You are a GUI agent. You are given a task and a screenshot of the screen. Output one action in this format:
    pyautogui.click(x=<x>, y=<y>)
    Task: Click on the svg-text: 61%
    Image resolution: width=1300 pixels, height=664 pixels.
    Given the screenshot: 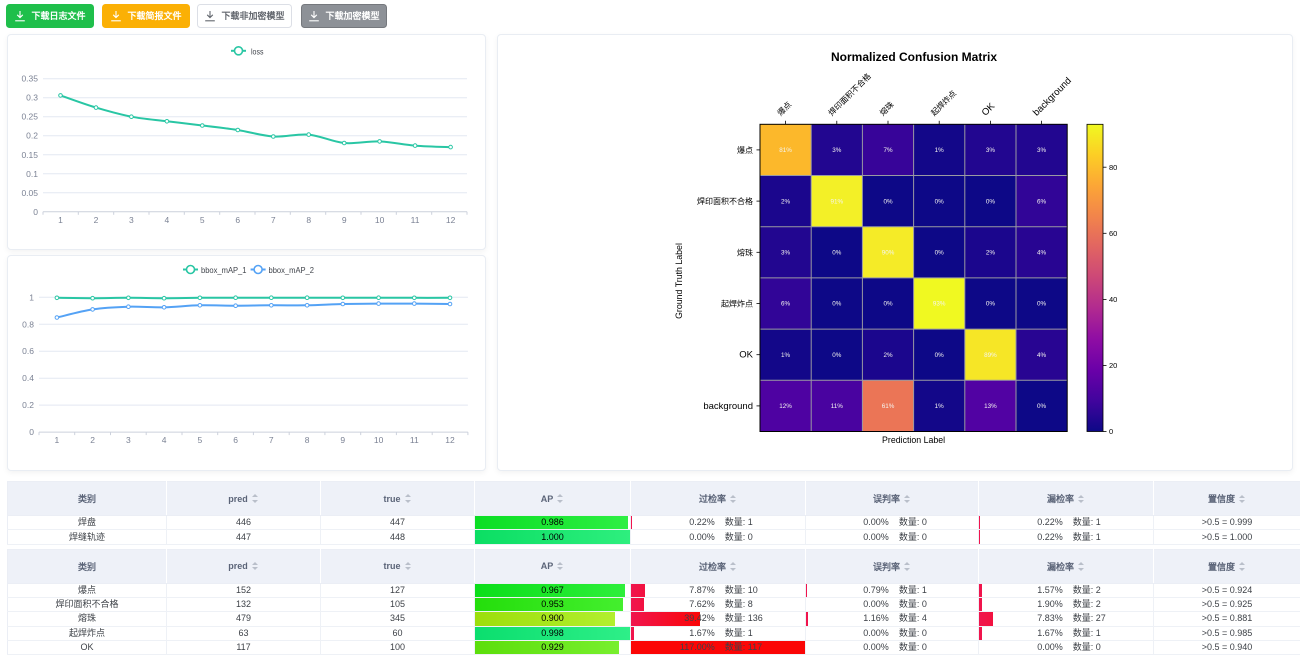 What is the action you would take?
    pyautogui.click(x=888, y=406)
    